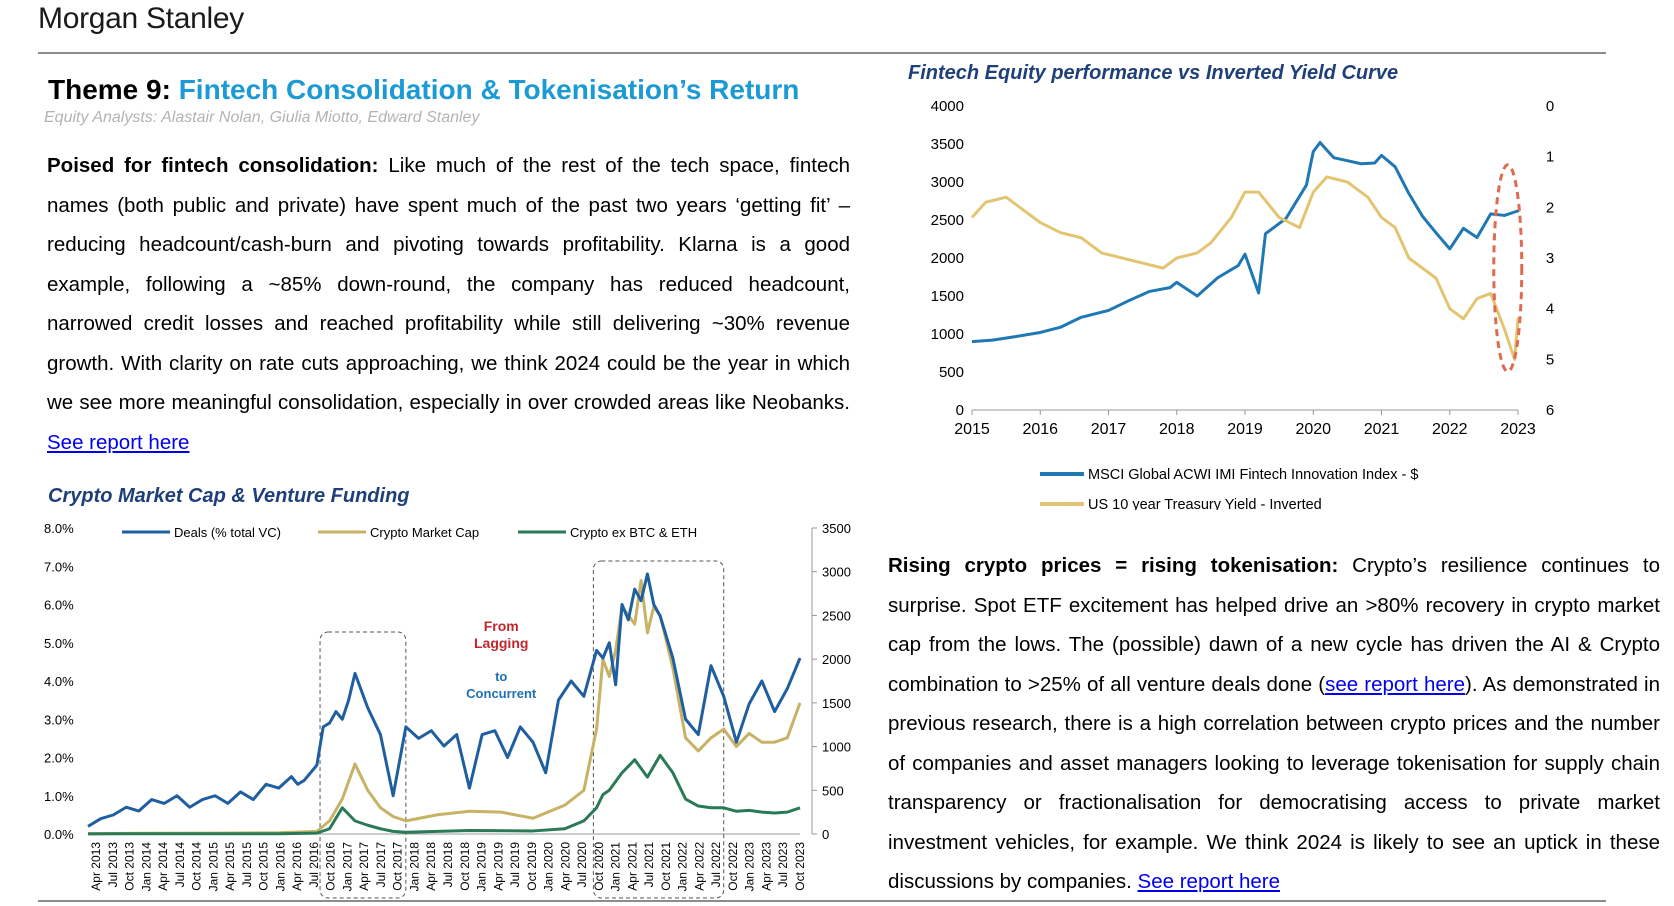  I want to click on y-left-tick-label: 2000, so click(947, 258).